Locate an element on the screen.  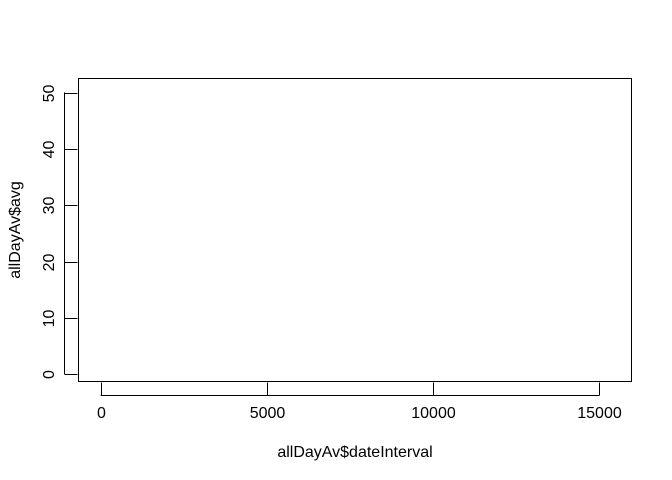
y-axis-title: allDayAv$avg is located at coordinates (15, 230).